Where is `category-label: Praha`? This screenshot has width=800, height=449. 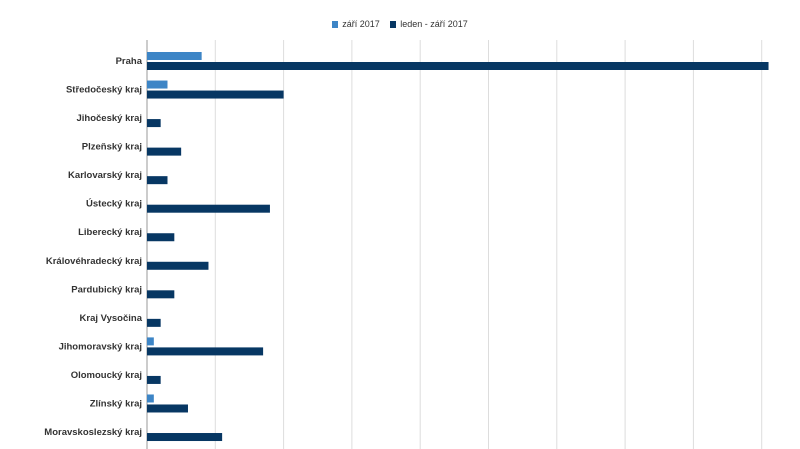 category-label: Praha is located at coordinates (129, 61).